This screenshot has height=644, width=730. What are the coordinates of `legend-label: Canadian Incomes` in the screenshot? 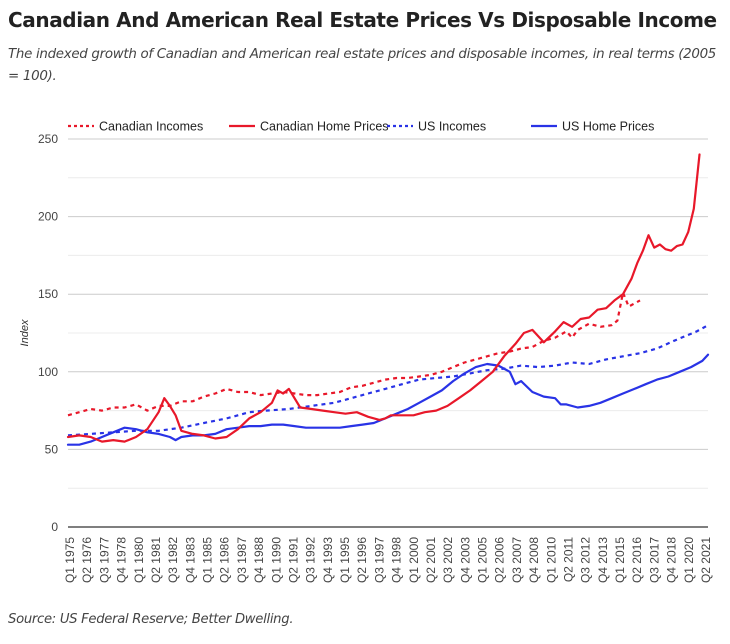 It's located at (151, 127).